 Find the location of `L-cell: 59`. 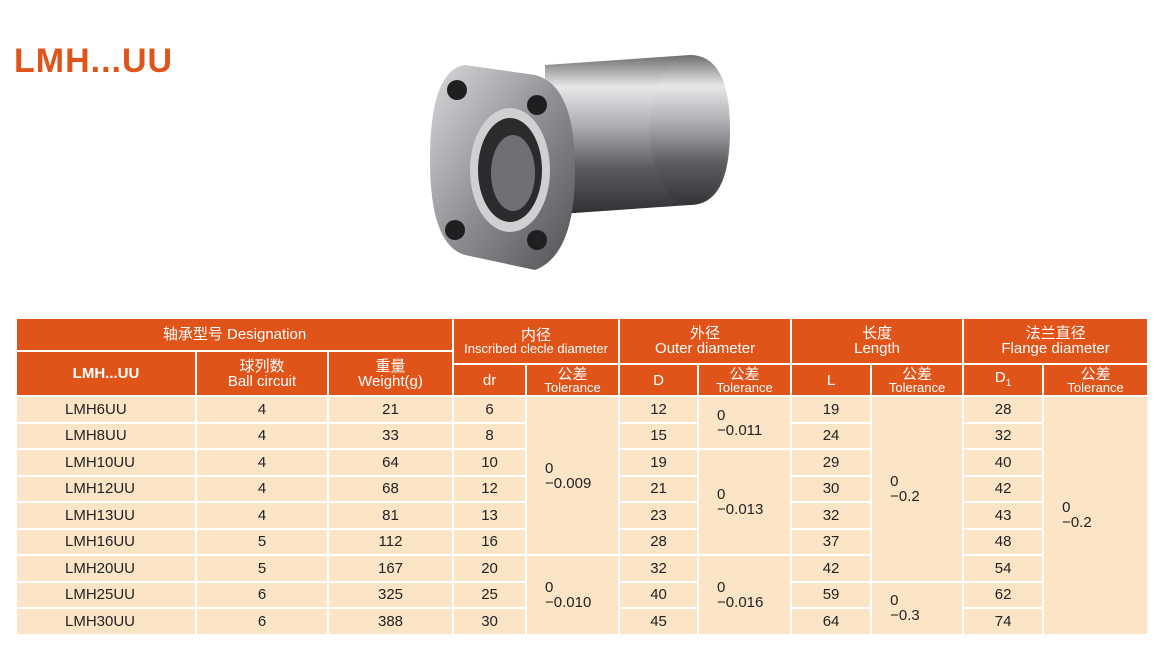

L-cell: 59 is located at coordinates (831, 594).